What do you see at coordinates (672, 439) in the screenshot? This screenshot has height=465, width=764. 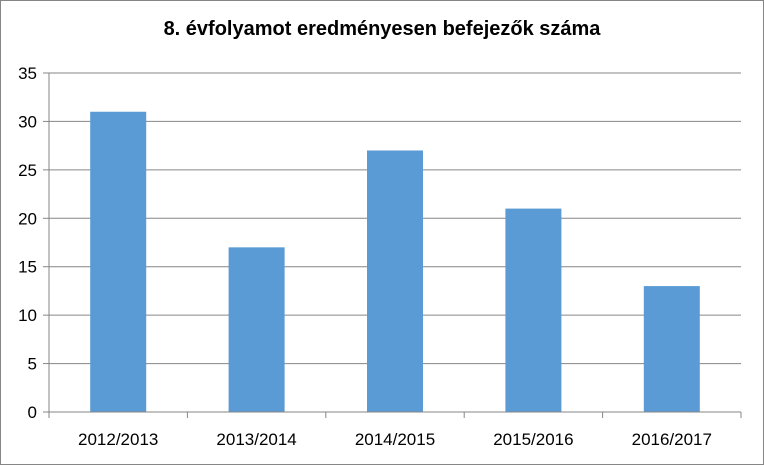 I see `x-tick-label: 2016/2017` at bounding box center [672, 439].